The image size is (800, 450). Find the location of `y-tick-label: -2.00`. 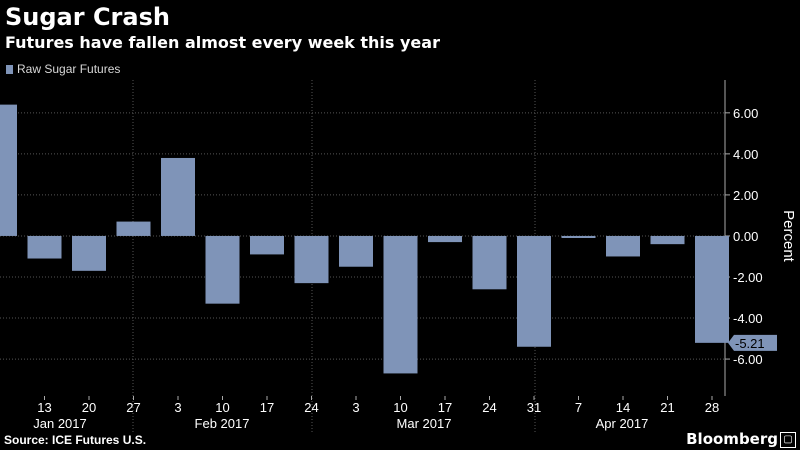

y-tick-label: -2.00 is located at coordinates (748, 277).